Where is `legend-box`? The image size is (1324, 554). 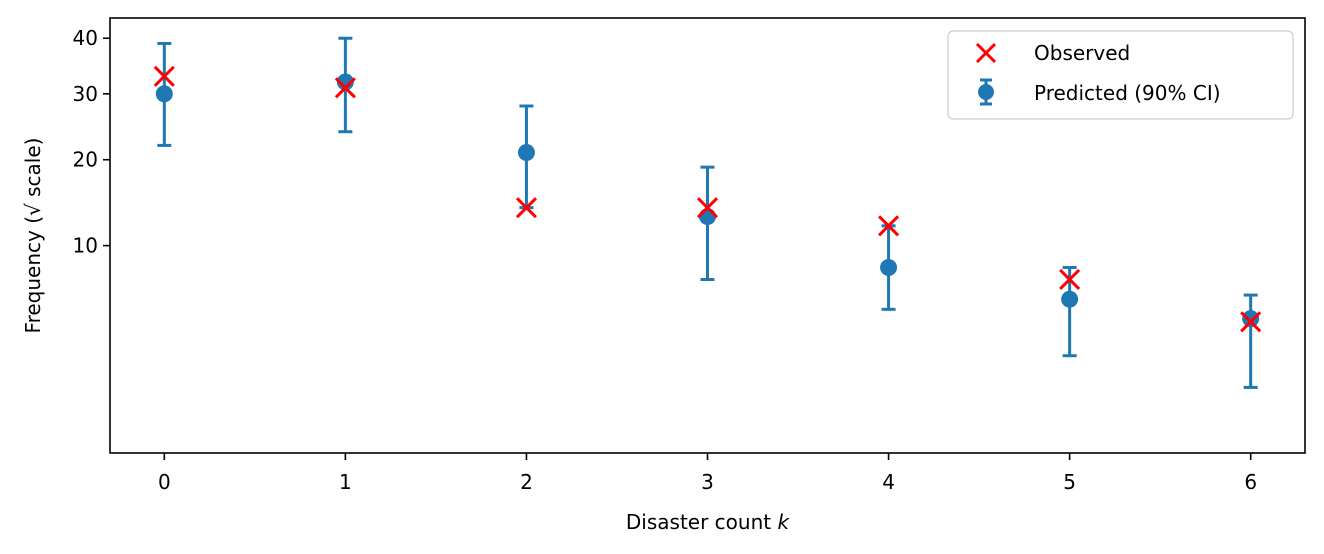
legend-box is located at coordinates (1120, 75).